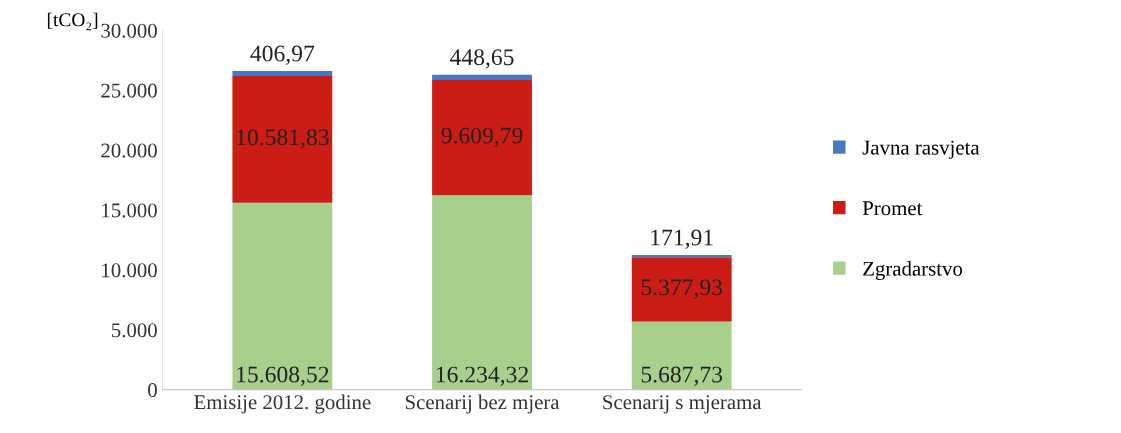 This screenshot has width=1121, height=433. I want to click on x-tick-label: Emisije 2012. godine, so click(282, 404).